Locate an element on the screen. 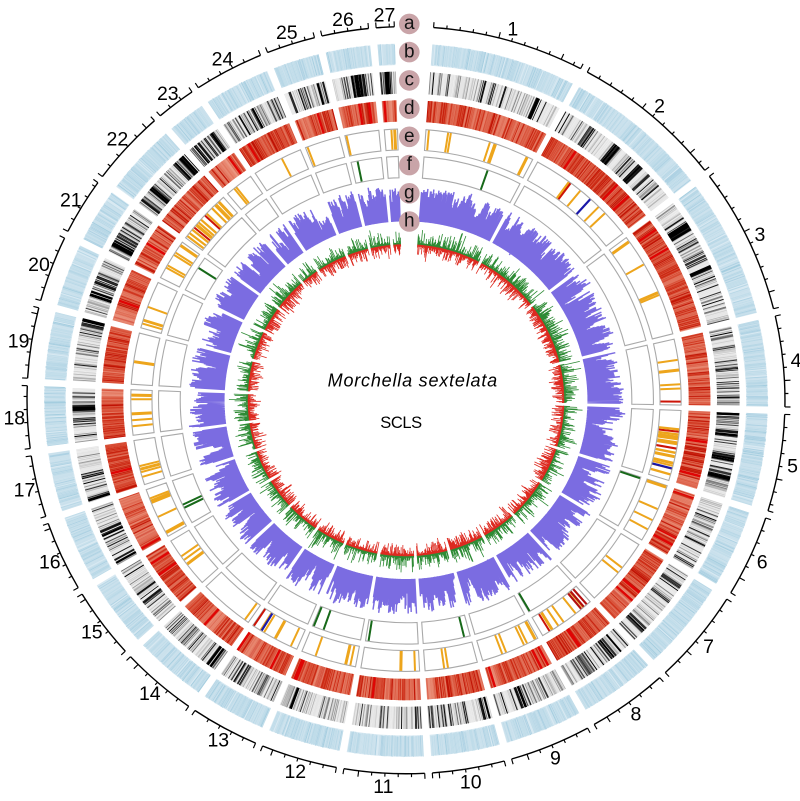 The width and height of the screenshot is (800, 801). svg-text: 7 is located at coordinates (708, 647).